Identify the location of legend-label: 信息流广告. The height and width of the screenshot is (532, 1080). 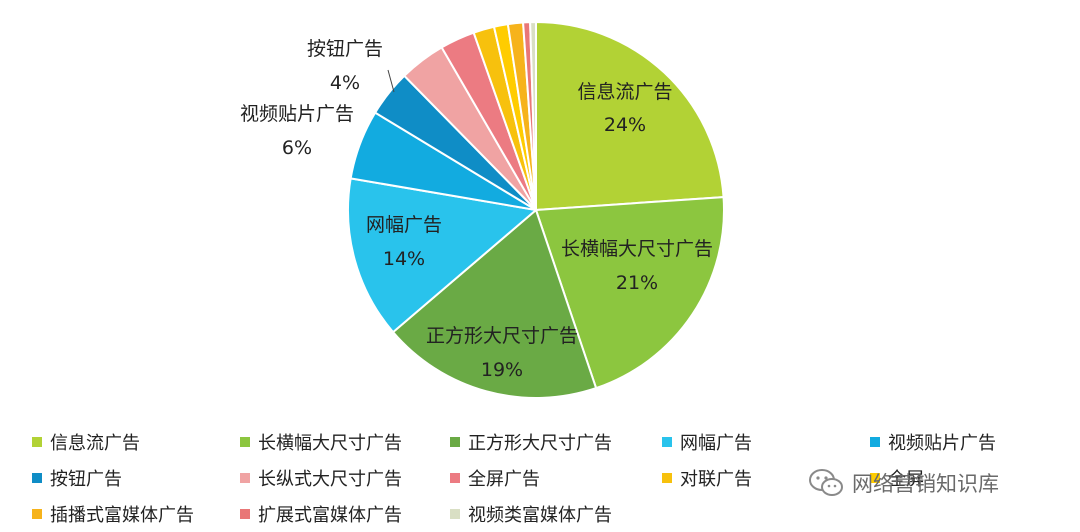
(95, 443).